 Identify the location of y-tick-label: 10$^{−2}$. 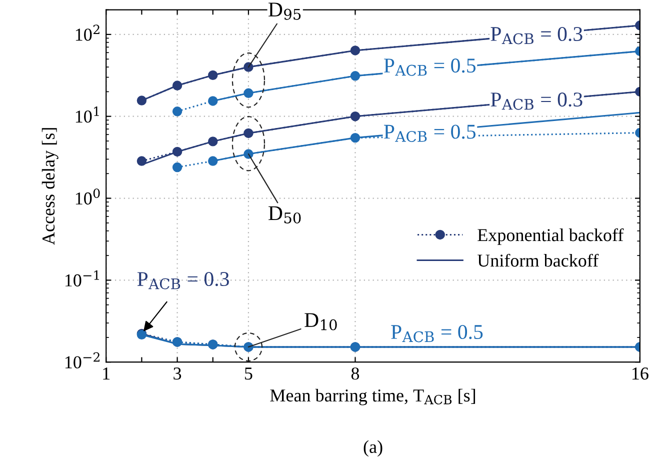
(82, 360).